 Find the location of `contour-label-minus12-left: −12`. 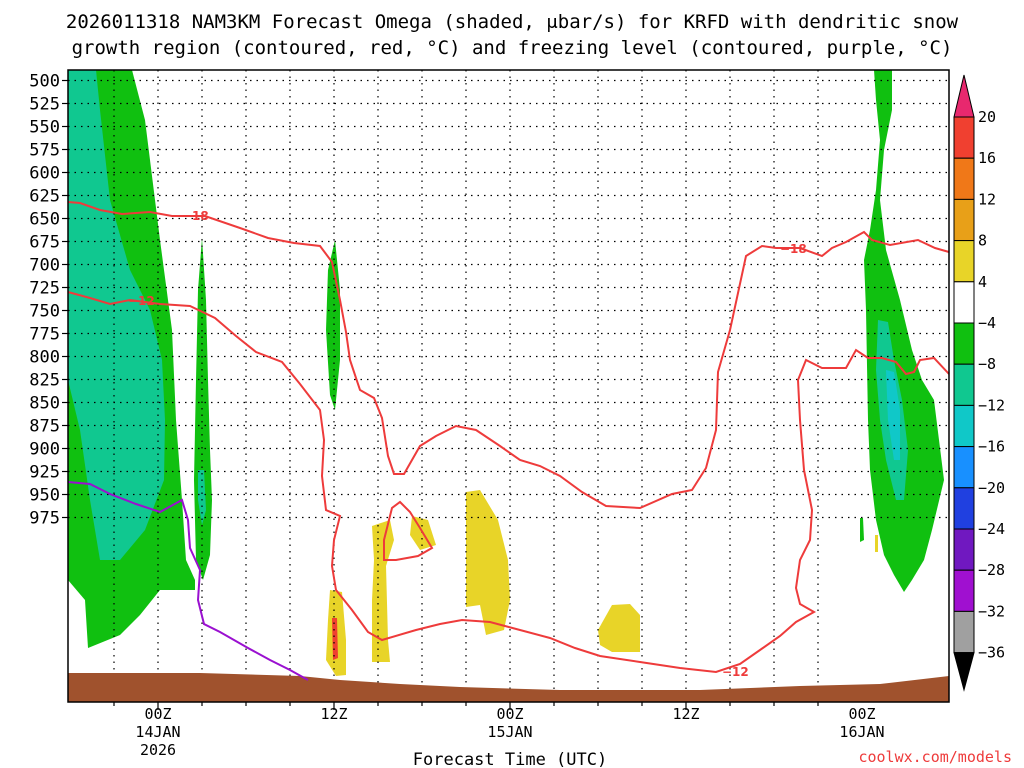

contour-label-minus12-left: −12 is located at coordinates (141, 301).